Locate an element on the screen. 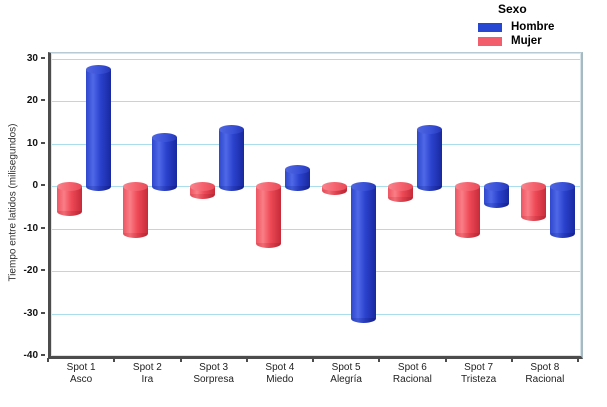 This screenshot has width=607, height=407. y-tick-label--40: -40 is located at coordinates (30, 355).